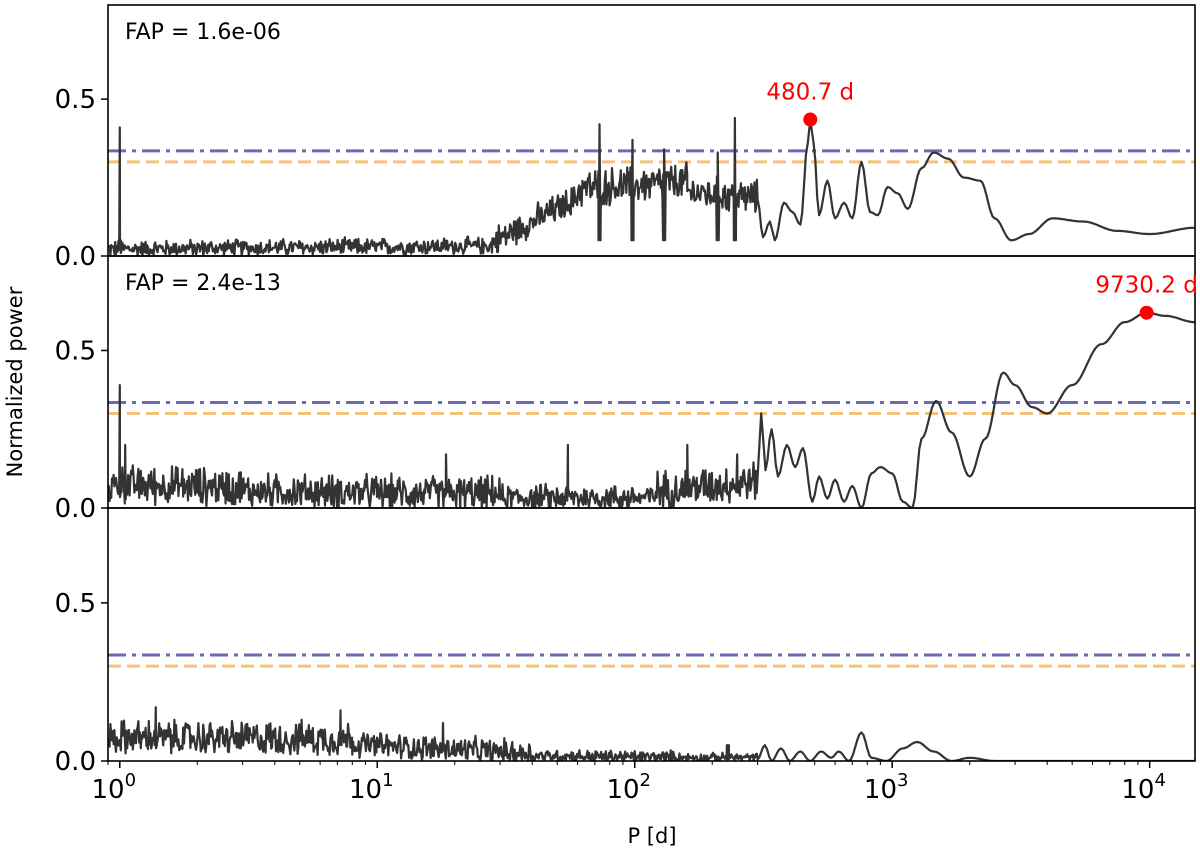  Describe the element at coordinates (15, 381) in the screenshot. I see `y-axis-label: Normalized power` at that location.